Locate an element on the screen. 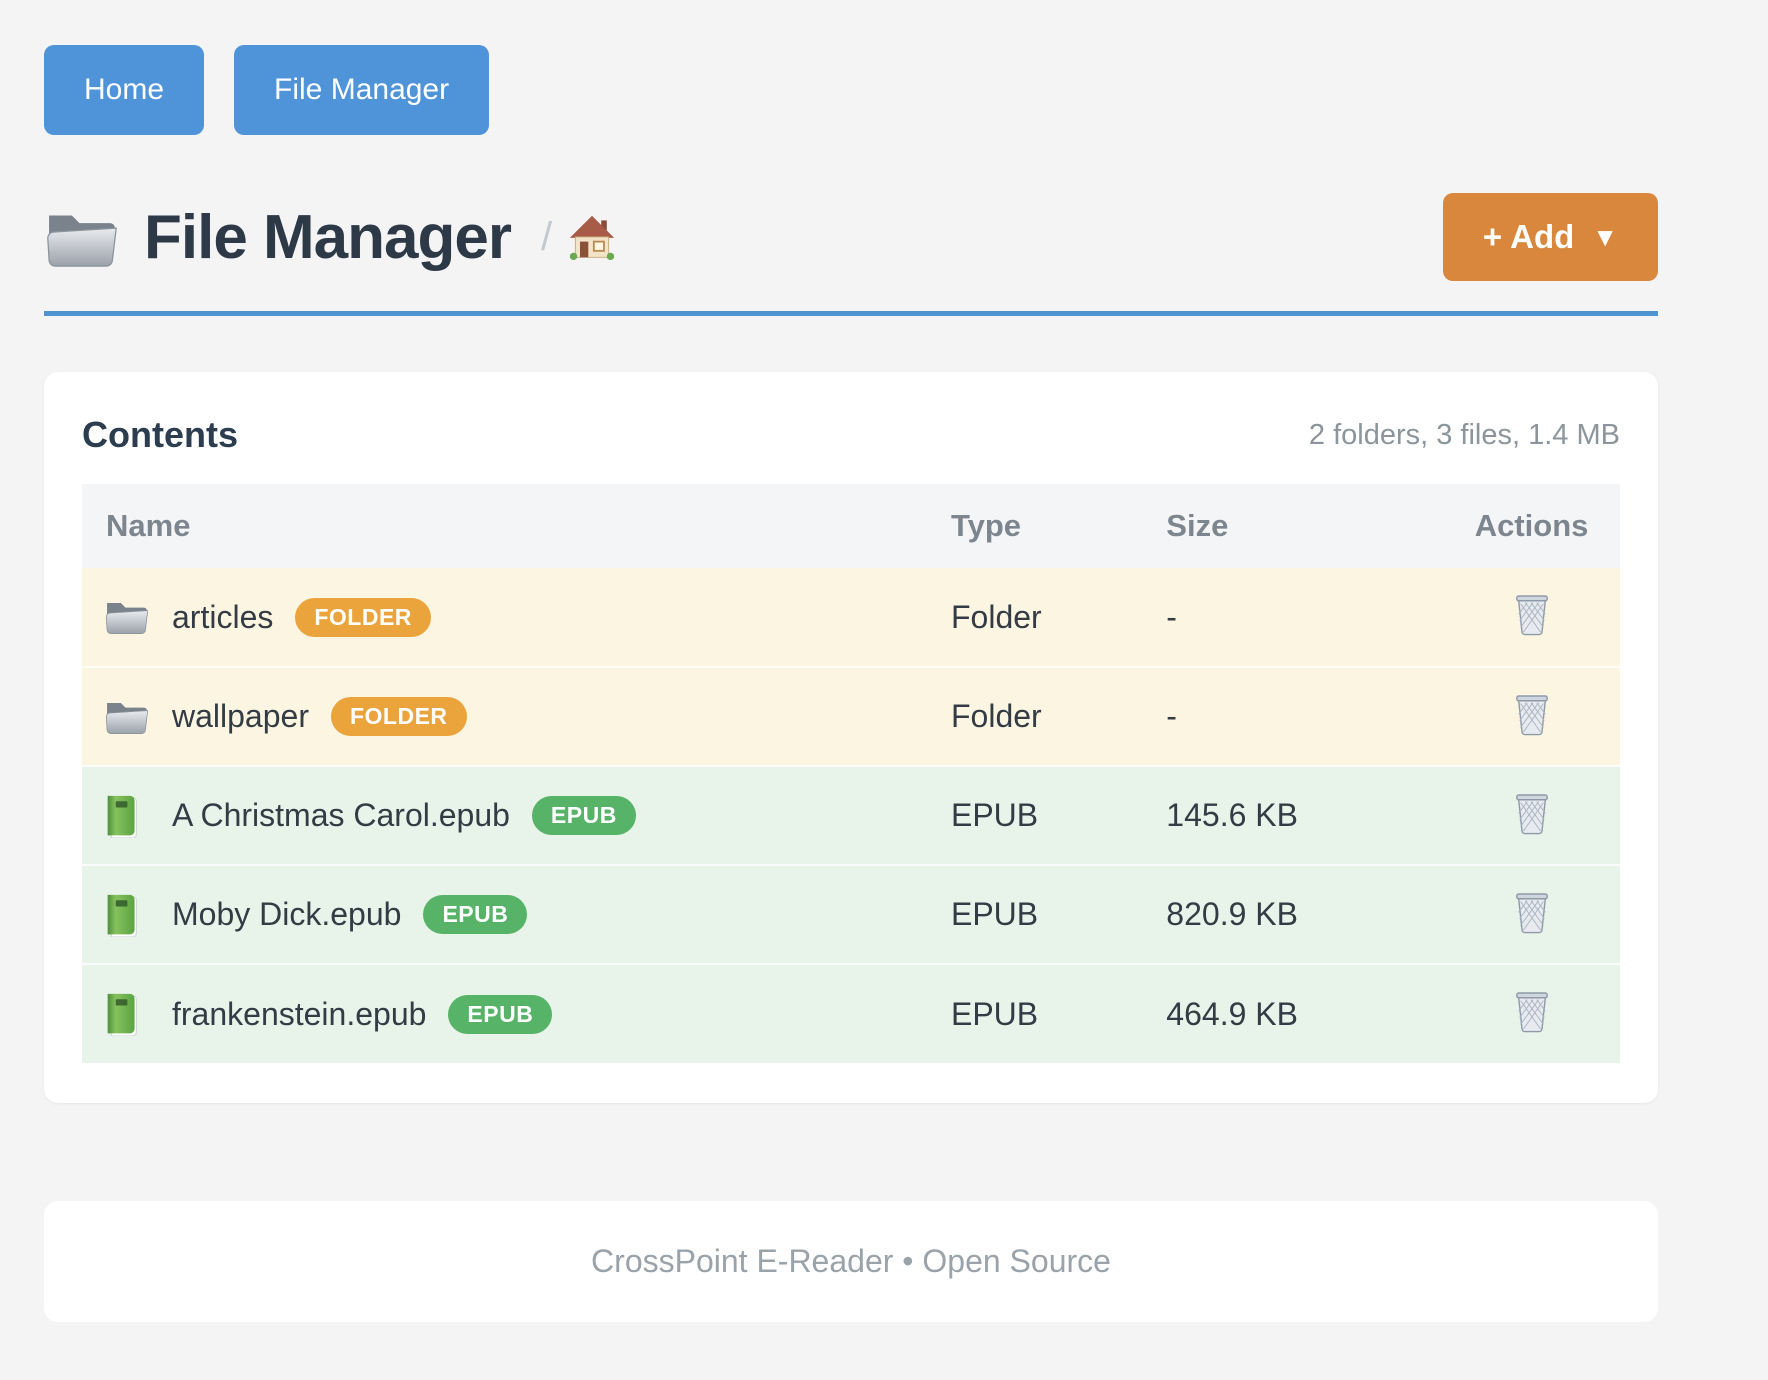 Image resolution: width=1768 pixels, height=1380 pixels. file-name: wallpaper is located at coordinates (240, 716).